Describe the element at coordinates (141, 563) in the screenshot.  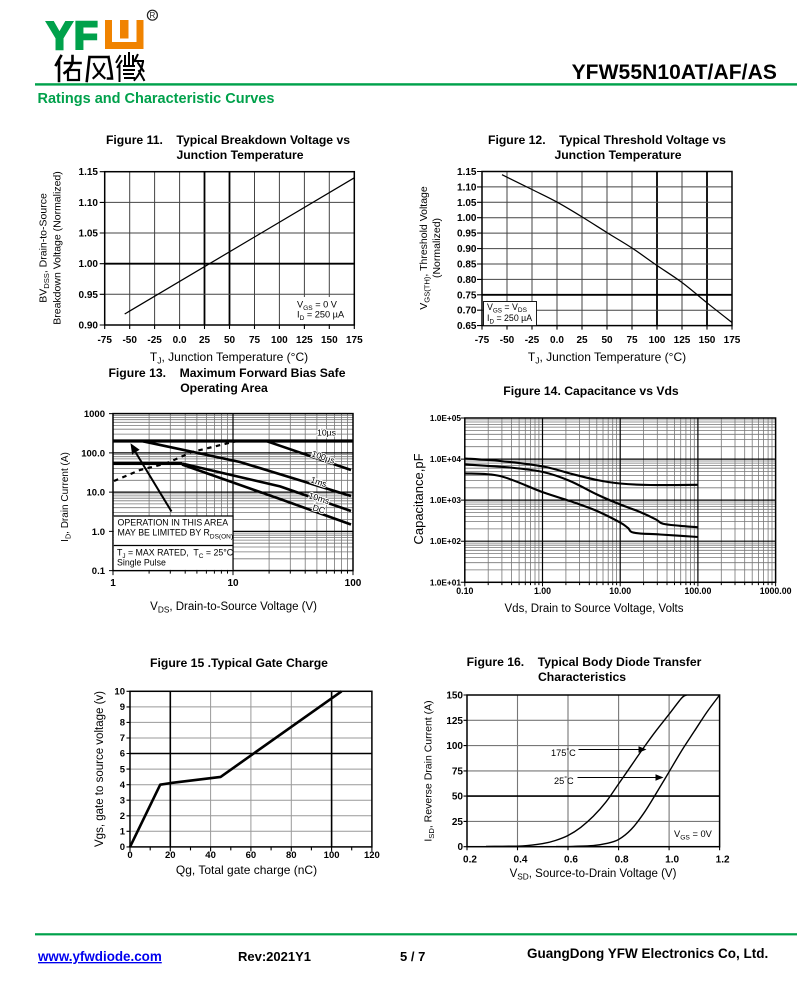
I see `svg-text: Single Pulse` at that location.